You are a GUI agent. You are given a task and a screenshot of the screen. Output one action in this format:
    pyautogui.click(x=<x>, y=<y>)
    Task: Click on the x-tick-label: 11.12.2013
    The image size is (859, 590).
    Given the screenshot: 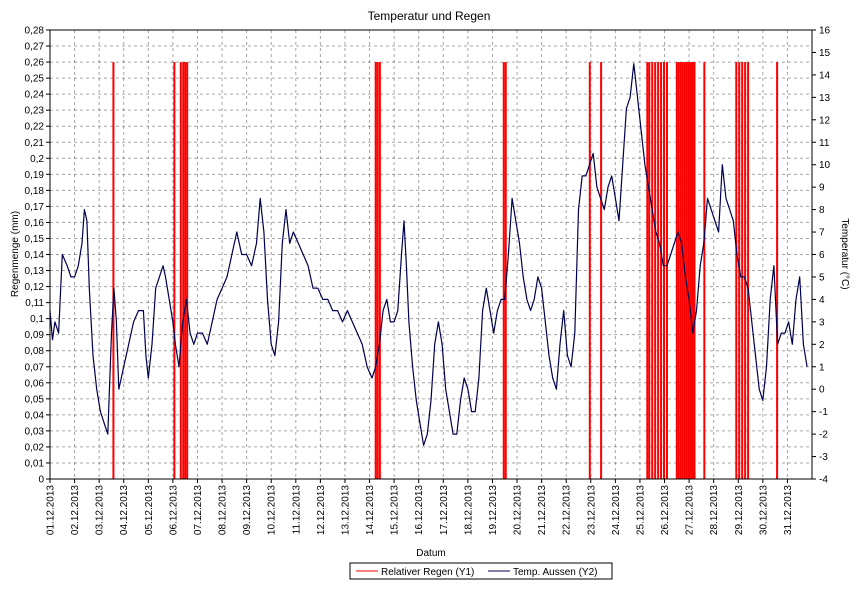 What is the action you would take?
    pyautogui.click(x=296, y=510)
    